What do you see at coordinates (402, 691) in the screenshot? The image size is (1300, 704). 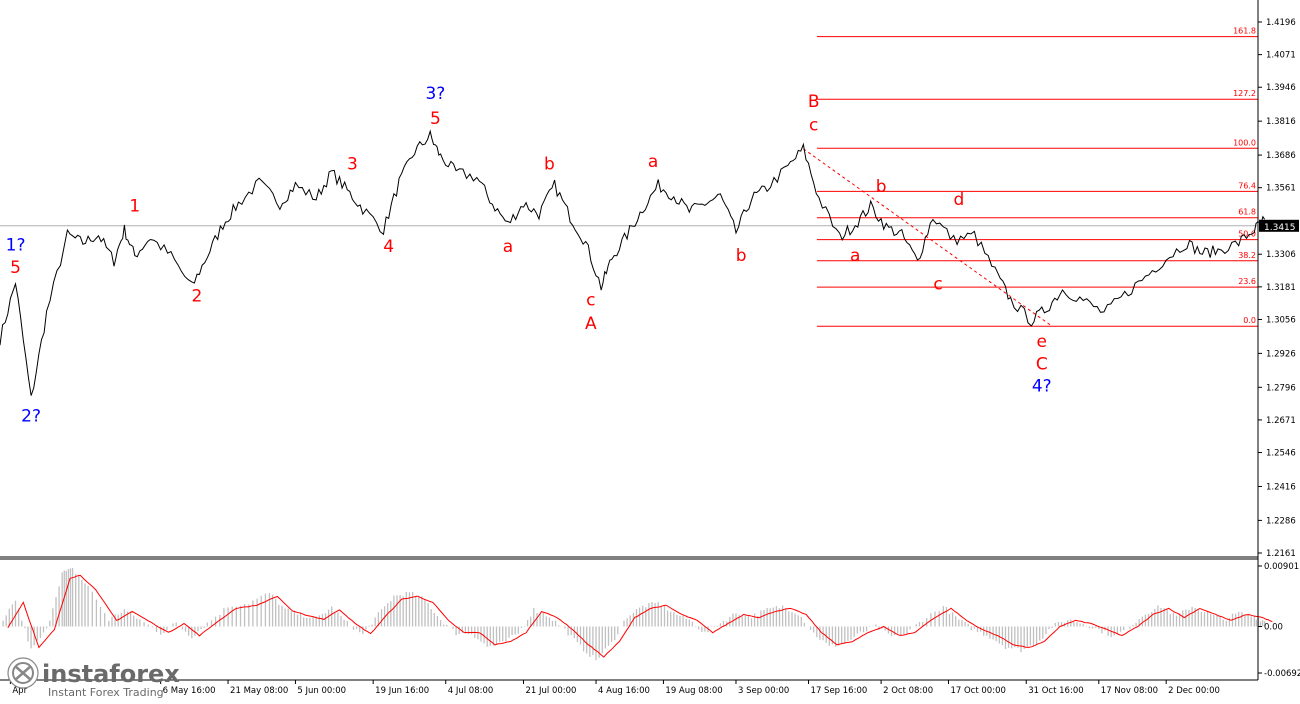 I see `x-tick-label: 19 Jun 16:00` at bounding box center [402, 691].